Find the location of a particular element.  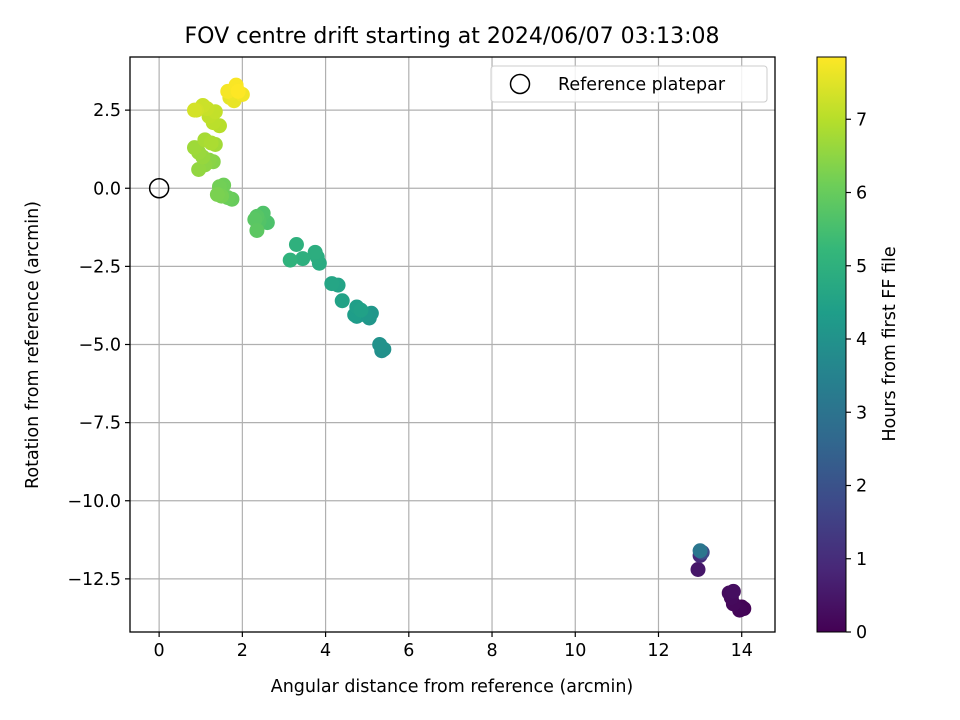

legend-label: Reference platepar is located at coordinates (642, 85).